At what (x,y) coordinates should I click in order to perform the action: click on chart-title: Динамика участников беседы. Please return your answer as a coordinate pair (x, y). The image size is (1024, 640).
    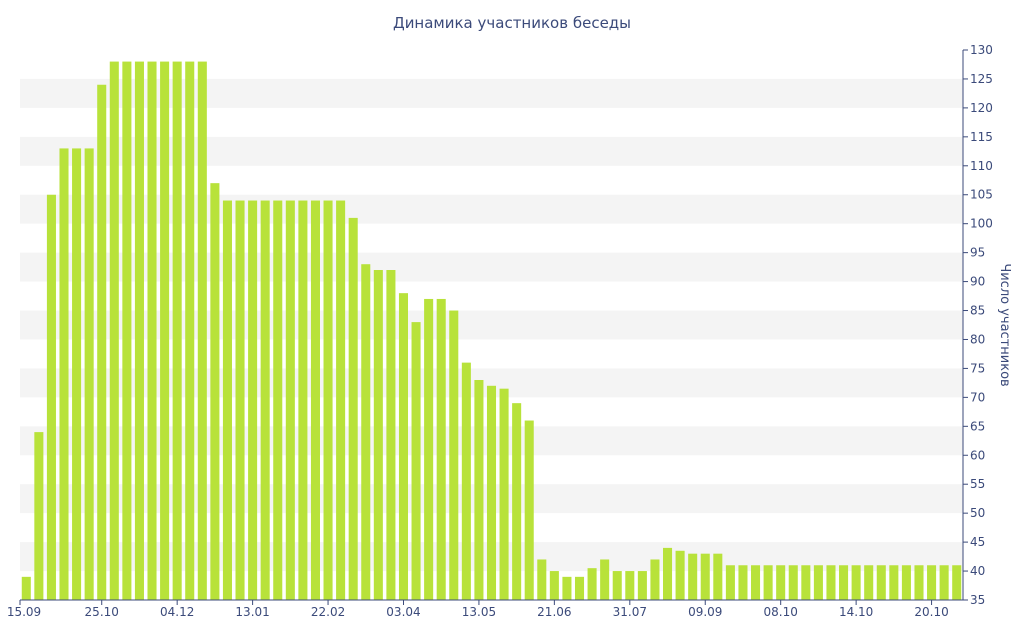
    Looking at the image, I should click on (512, 23).